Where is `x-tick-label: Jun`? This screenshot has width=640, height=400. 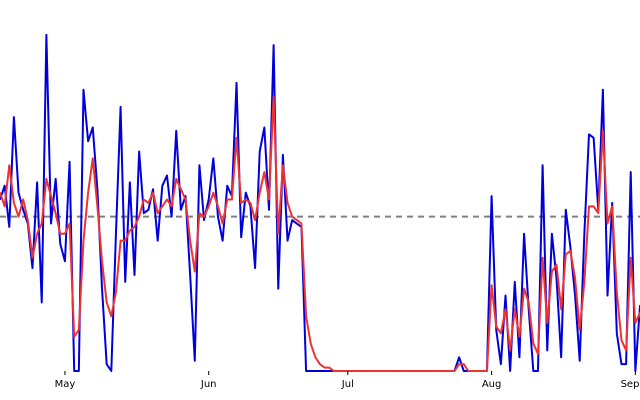 x-tick-label: Jun is located at coordinates (208, 384).